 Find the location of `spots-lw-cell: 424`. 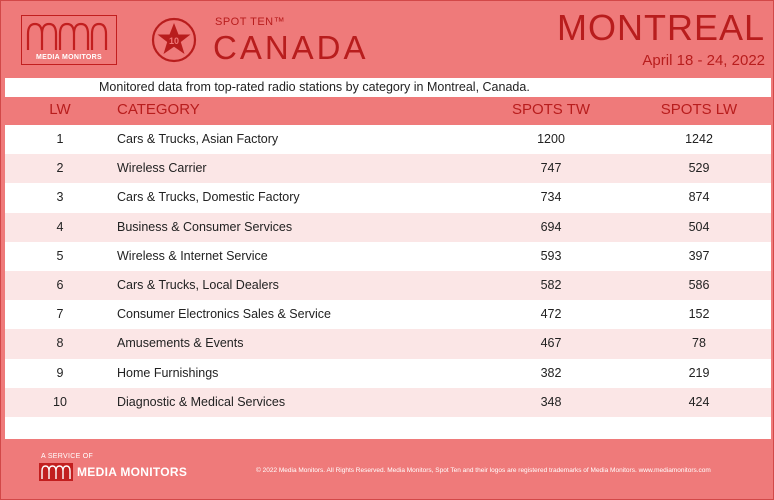

spots-lw-cell: 424 is located at coordinates (699, 401).